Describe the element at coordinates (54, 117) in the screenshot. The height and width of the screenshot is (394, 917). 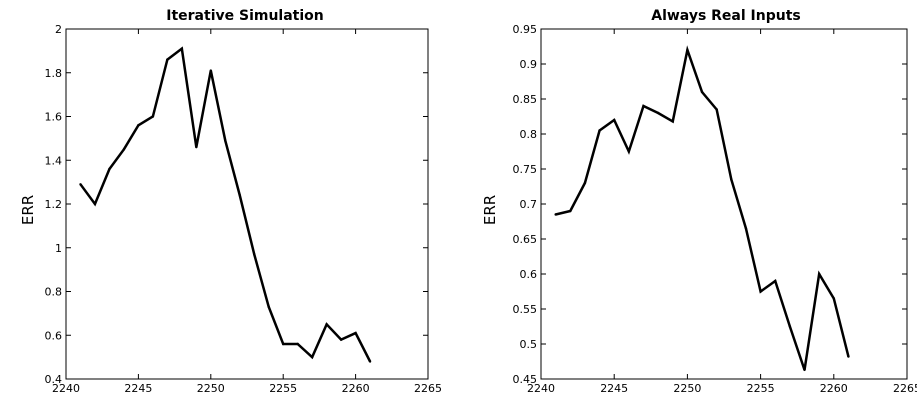
I see `y-tick-label: 1.6` at that location.